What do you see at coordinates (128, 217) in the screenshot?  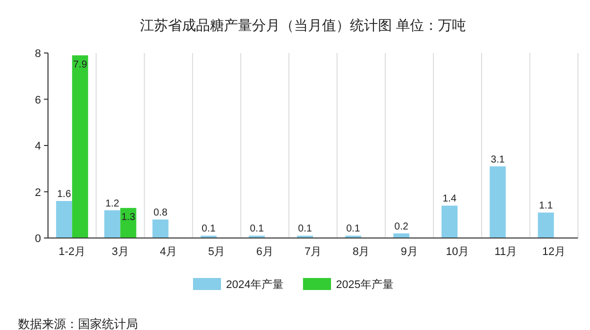 I see `data-label: 1.3` at bounding box center [128, 217].